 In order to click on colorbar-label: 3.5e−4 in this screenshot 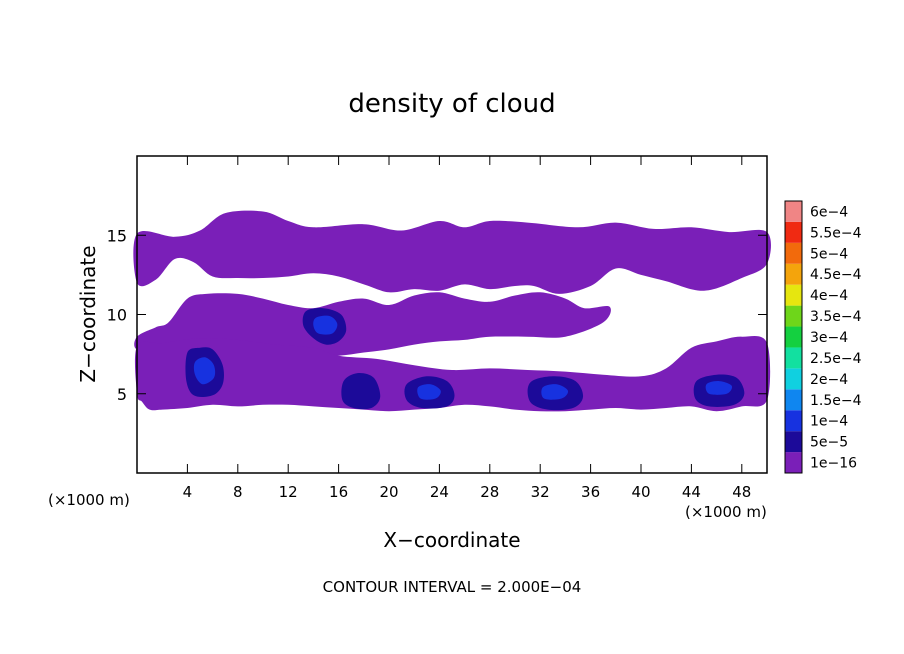, I will do `click(836, 317)`.